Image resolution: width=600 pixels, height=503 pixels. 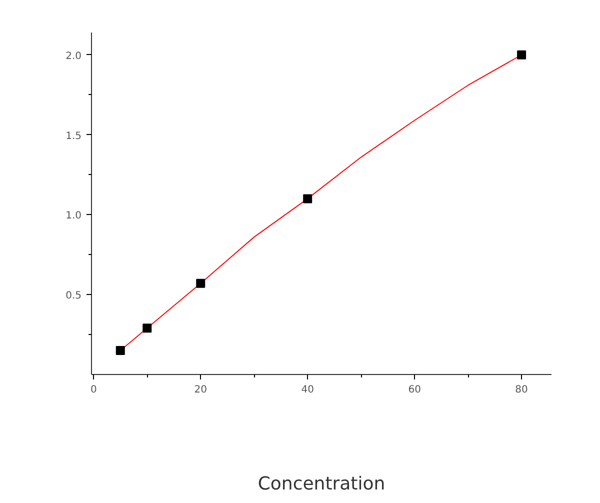 I want to click on y-tick-label: 1.5, so click(x=74, y=136).